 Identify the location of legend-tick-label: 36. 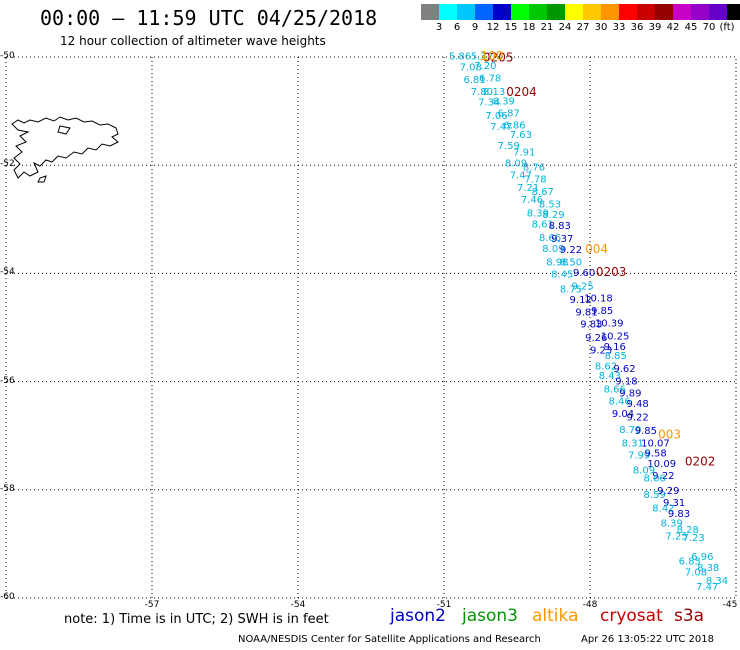
(637, 27).